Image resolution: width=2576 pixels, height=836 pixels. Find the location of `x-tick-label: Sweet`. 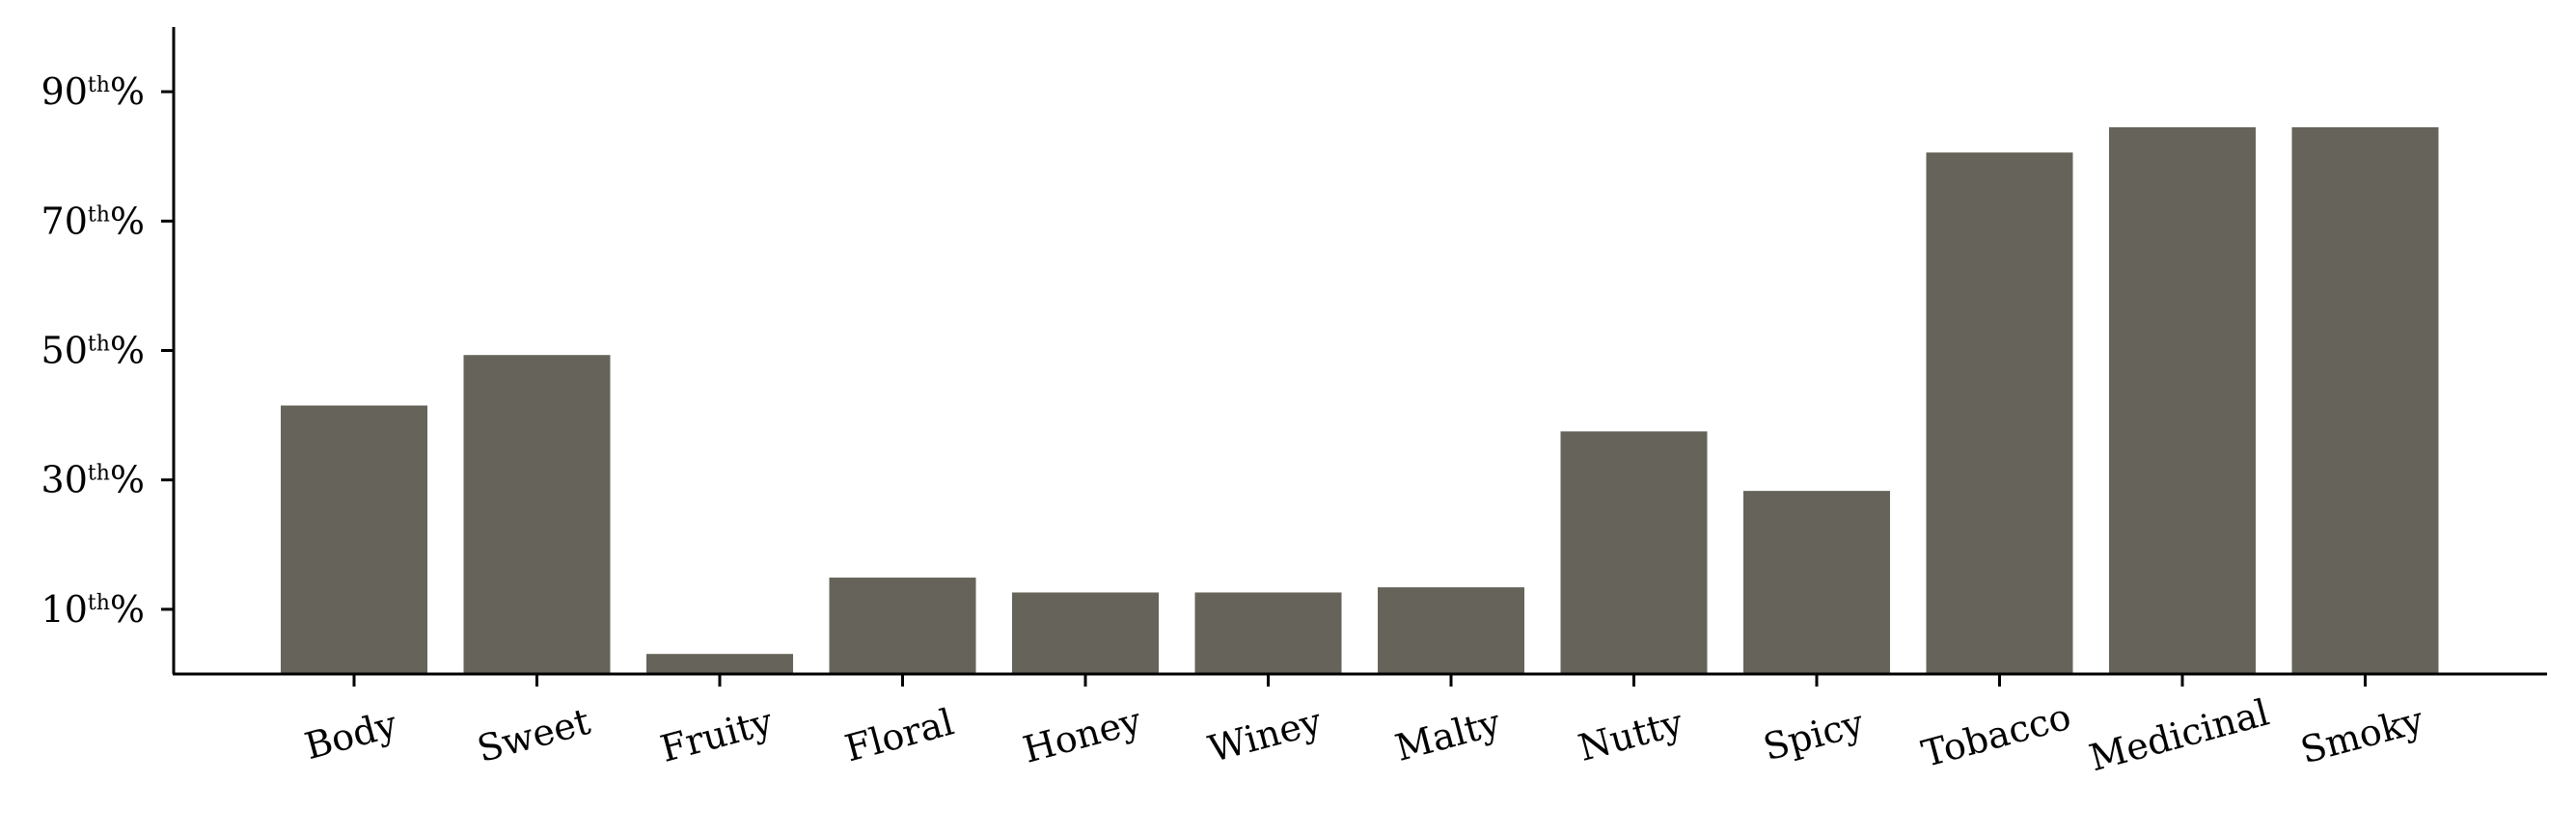

x-tick-label: Sweet is located at coordinates (533, 735).